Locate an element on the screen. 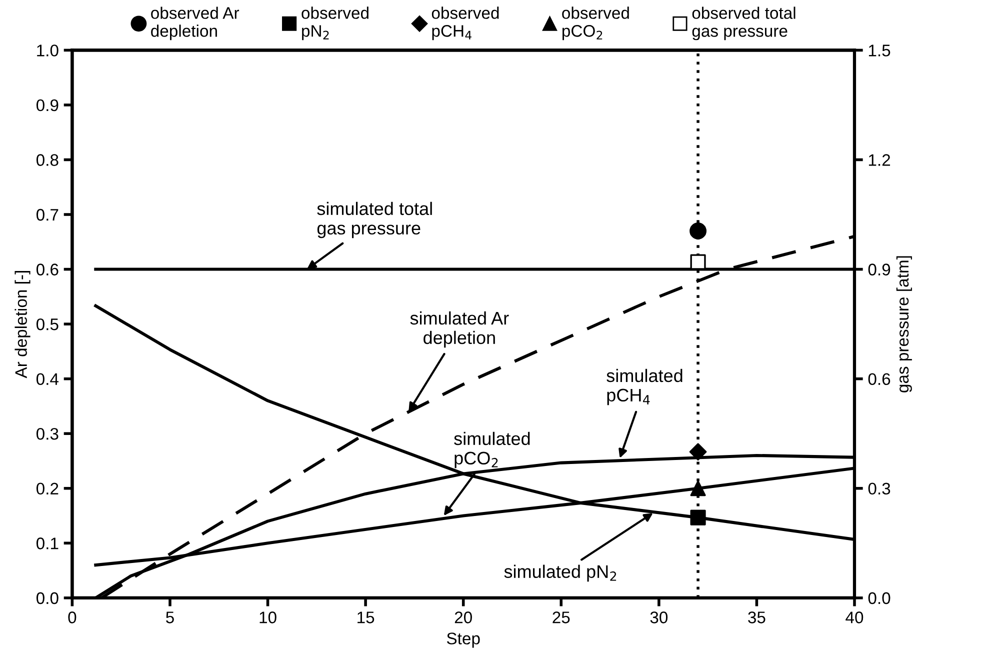 The image size is (989, 652). y2-axis-title: gas pressure [atm] is located at coordinates (904, 324).